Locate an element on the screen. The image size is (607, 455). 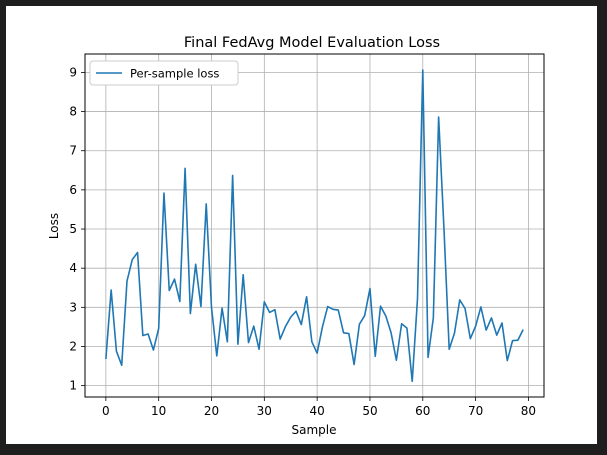
y-tick-label: 6 is located at coordinates (73, 190).